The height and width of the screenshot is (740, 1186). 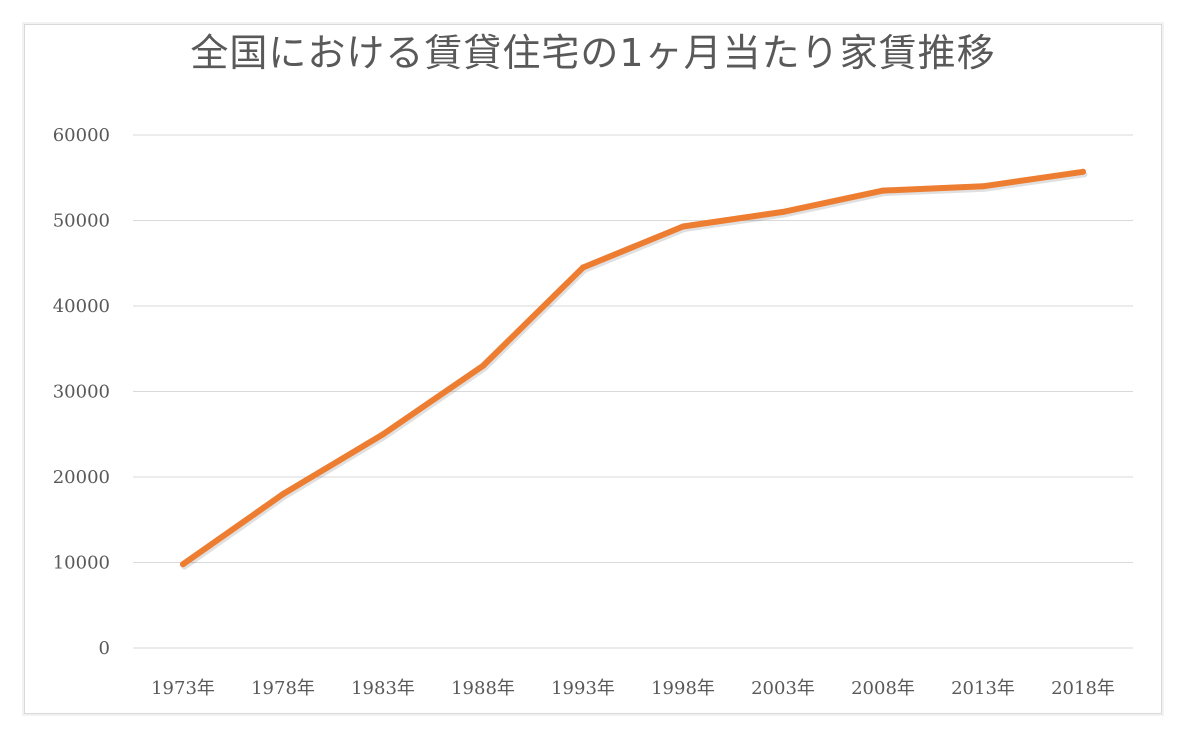 I want to click on y-tick-label: 50000, so click(x=81, y=221).